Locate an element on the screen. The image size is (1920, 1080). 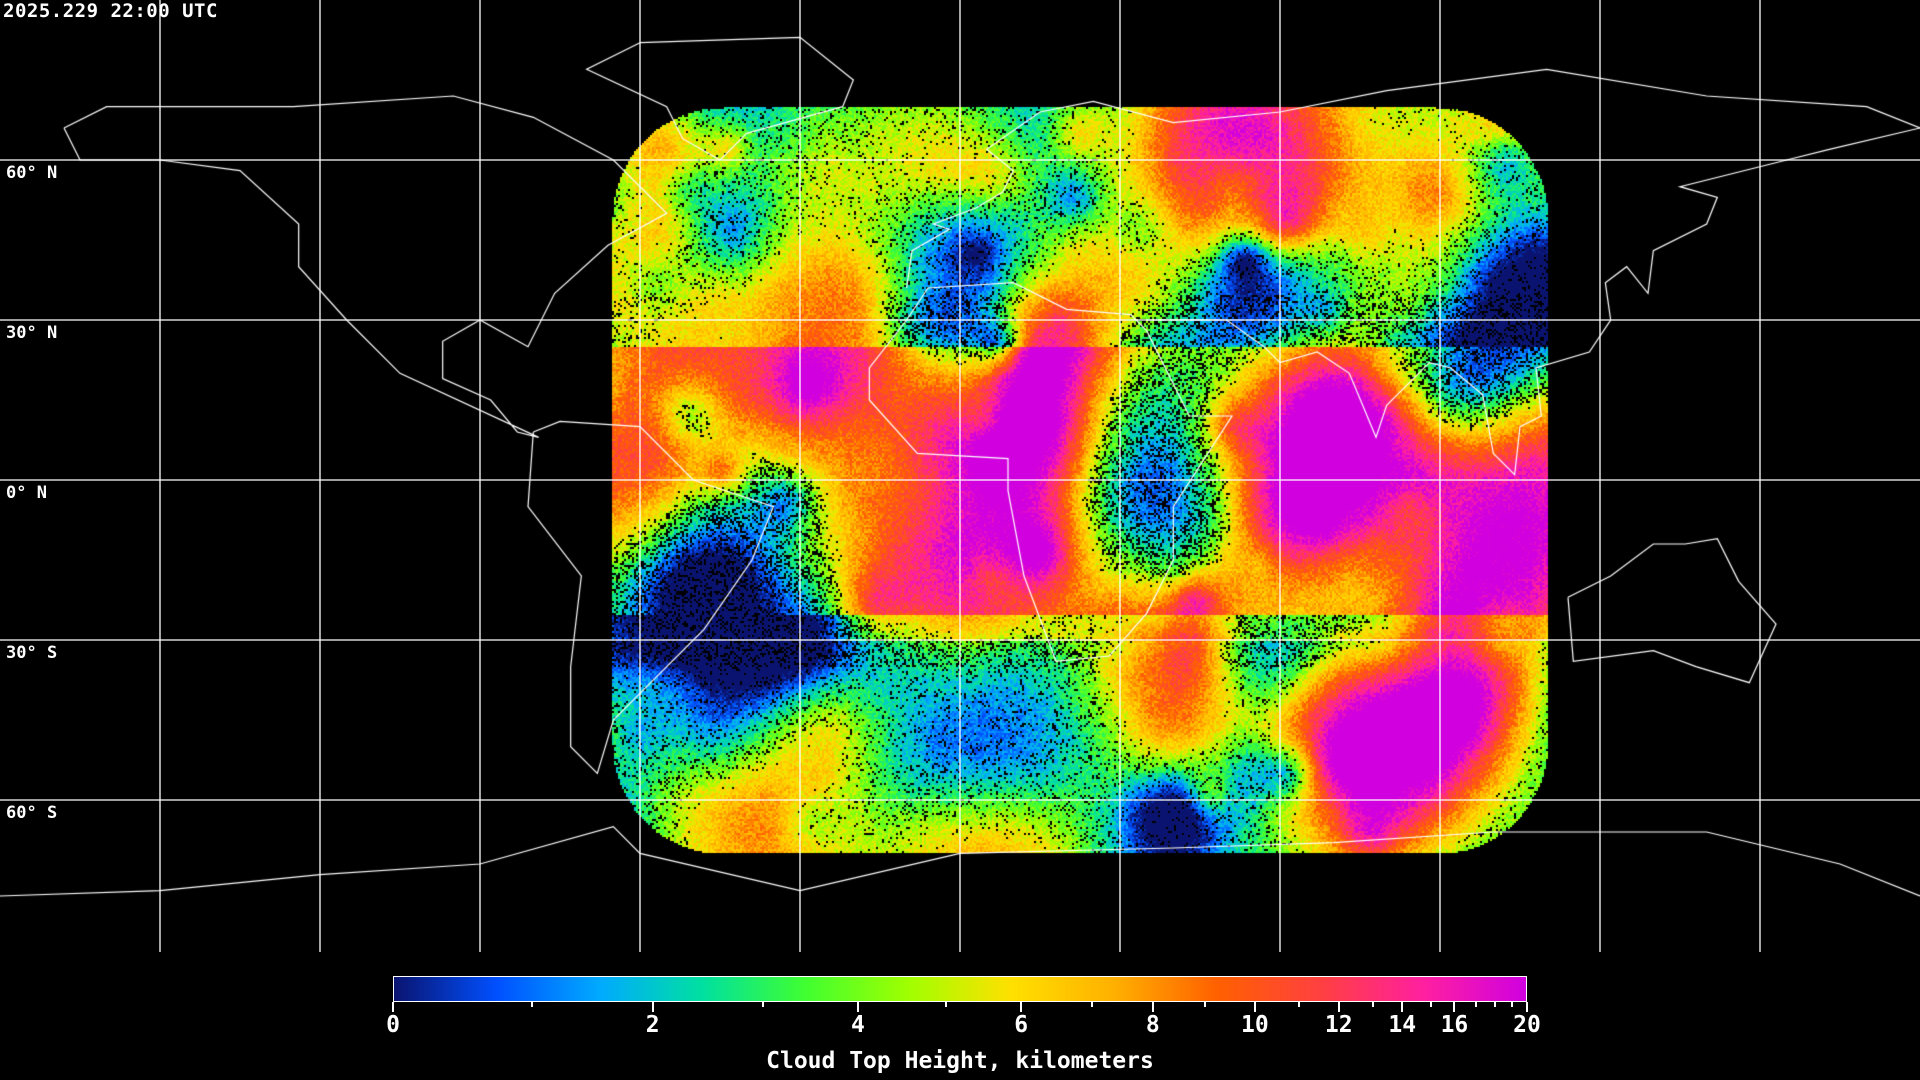
lat-label-30s: 30° S is located at coordinates (32, 653).